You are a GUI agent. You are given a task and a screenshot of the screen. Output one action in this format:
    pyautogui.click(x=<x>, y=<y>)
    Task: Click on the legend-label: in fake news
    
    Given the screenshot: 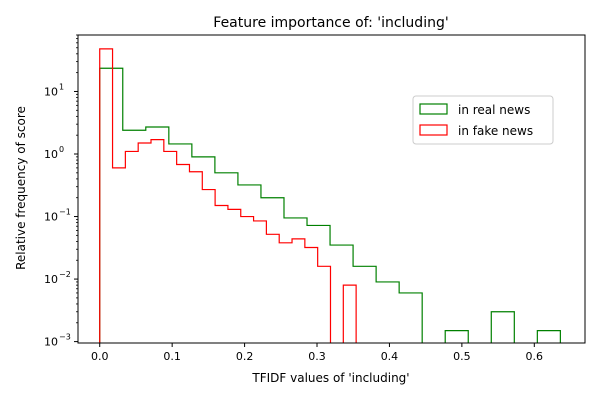 What is the action you would take?
    pyautogui.click(x=495, y=131)
    